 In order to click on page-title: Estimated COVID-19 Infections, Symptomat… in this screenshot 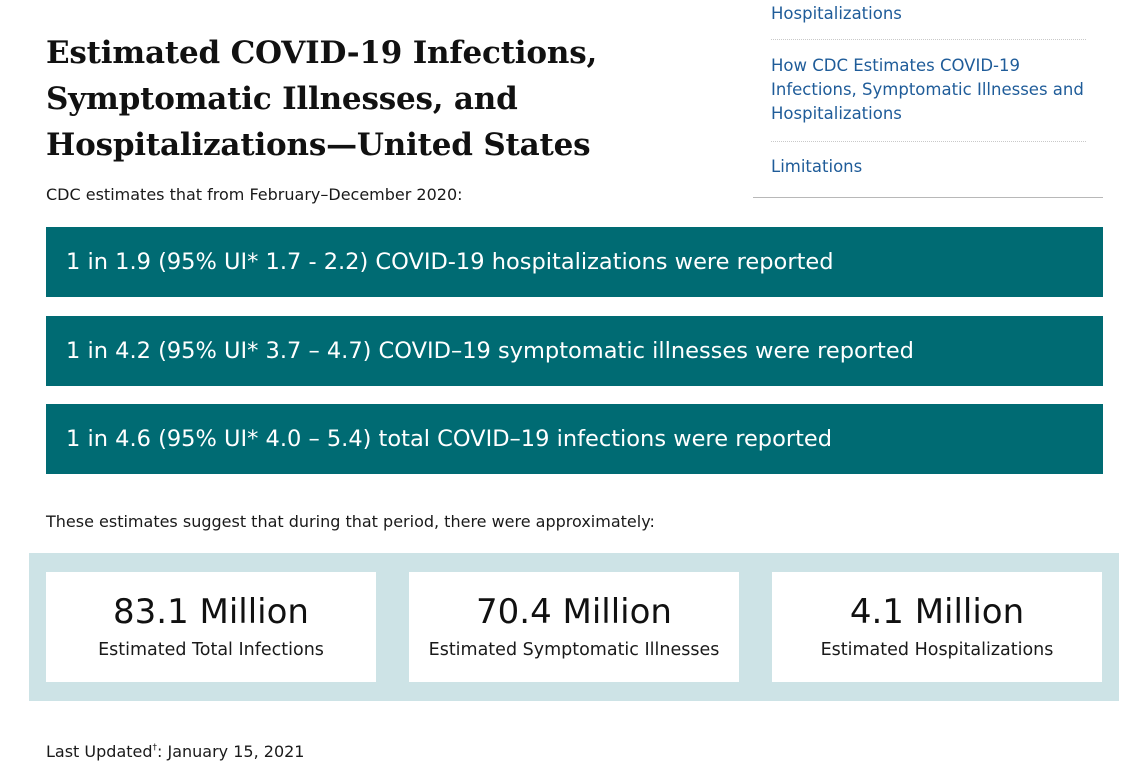, I will do `click(366, 99)`.